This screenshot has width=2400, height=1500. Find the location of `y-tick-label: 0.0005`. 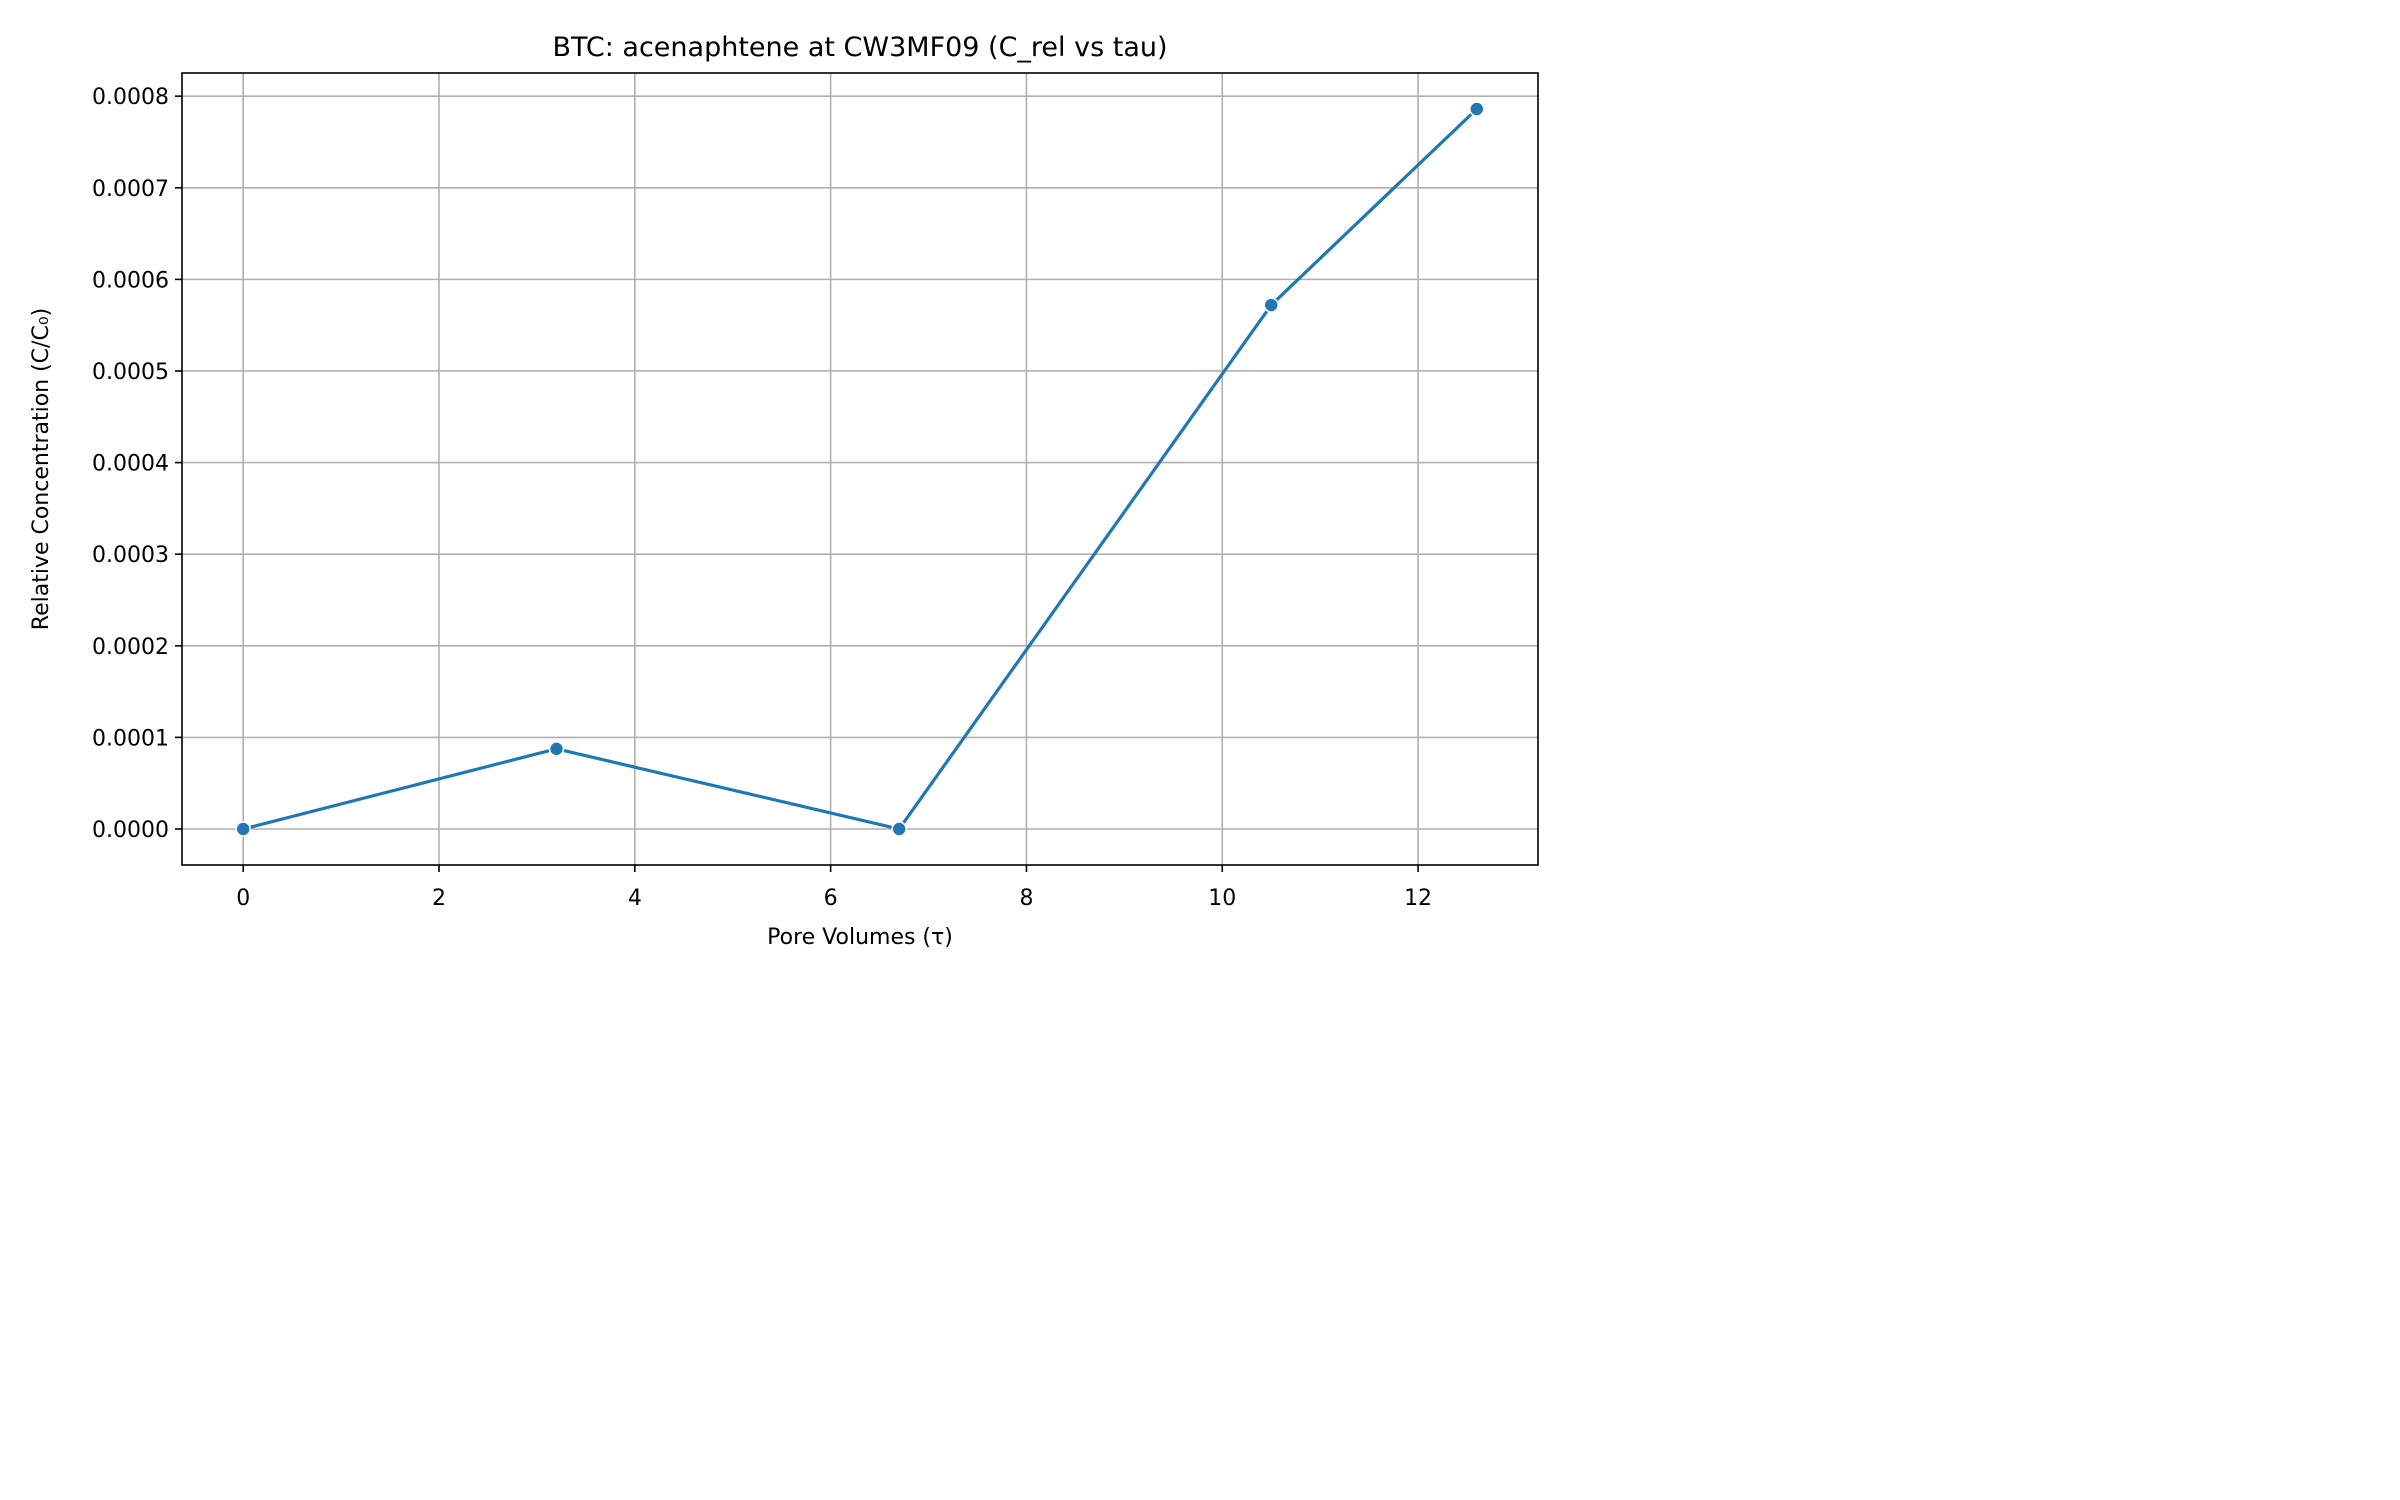

y-tick-label: 0.0005 is located at coordinates (130, 372).